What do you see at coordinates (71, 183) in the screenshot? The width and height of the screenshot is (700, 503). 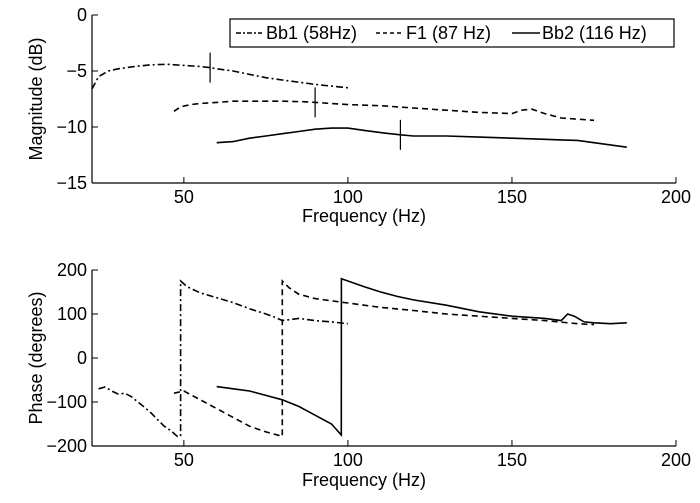 I see `y-tick-label: −15` at bounding box center [71, 183].